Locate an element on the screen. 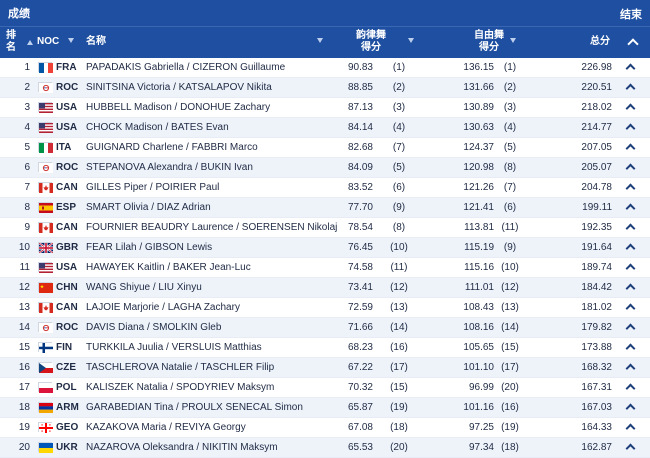  free-dance-score-cell: 130.89 is located at coordinates (478, 107).